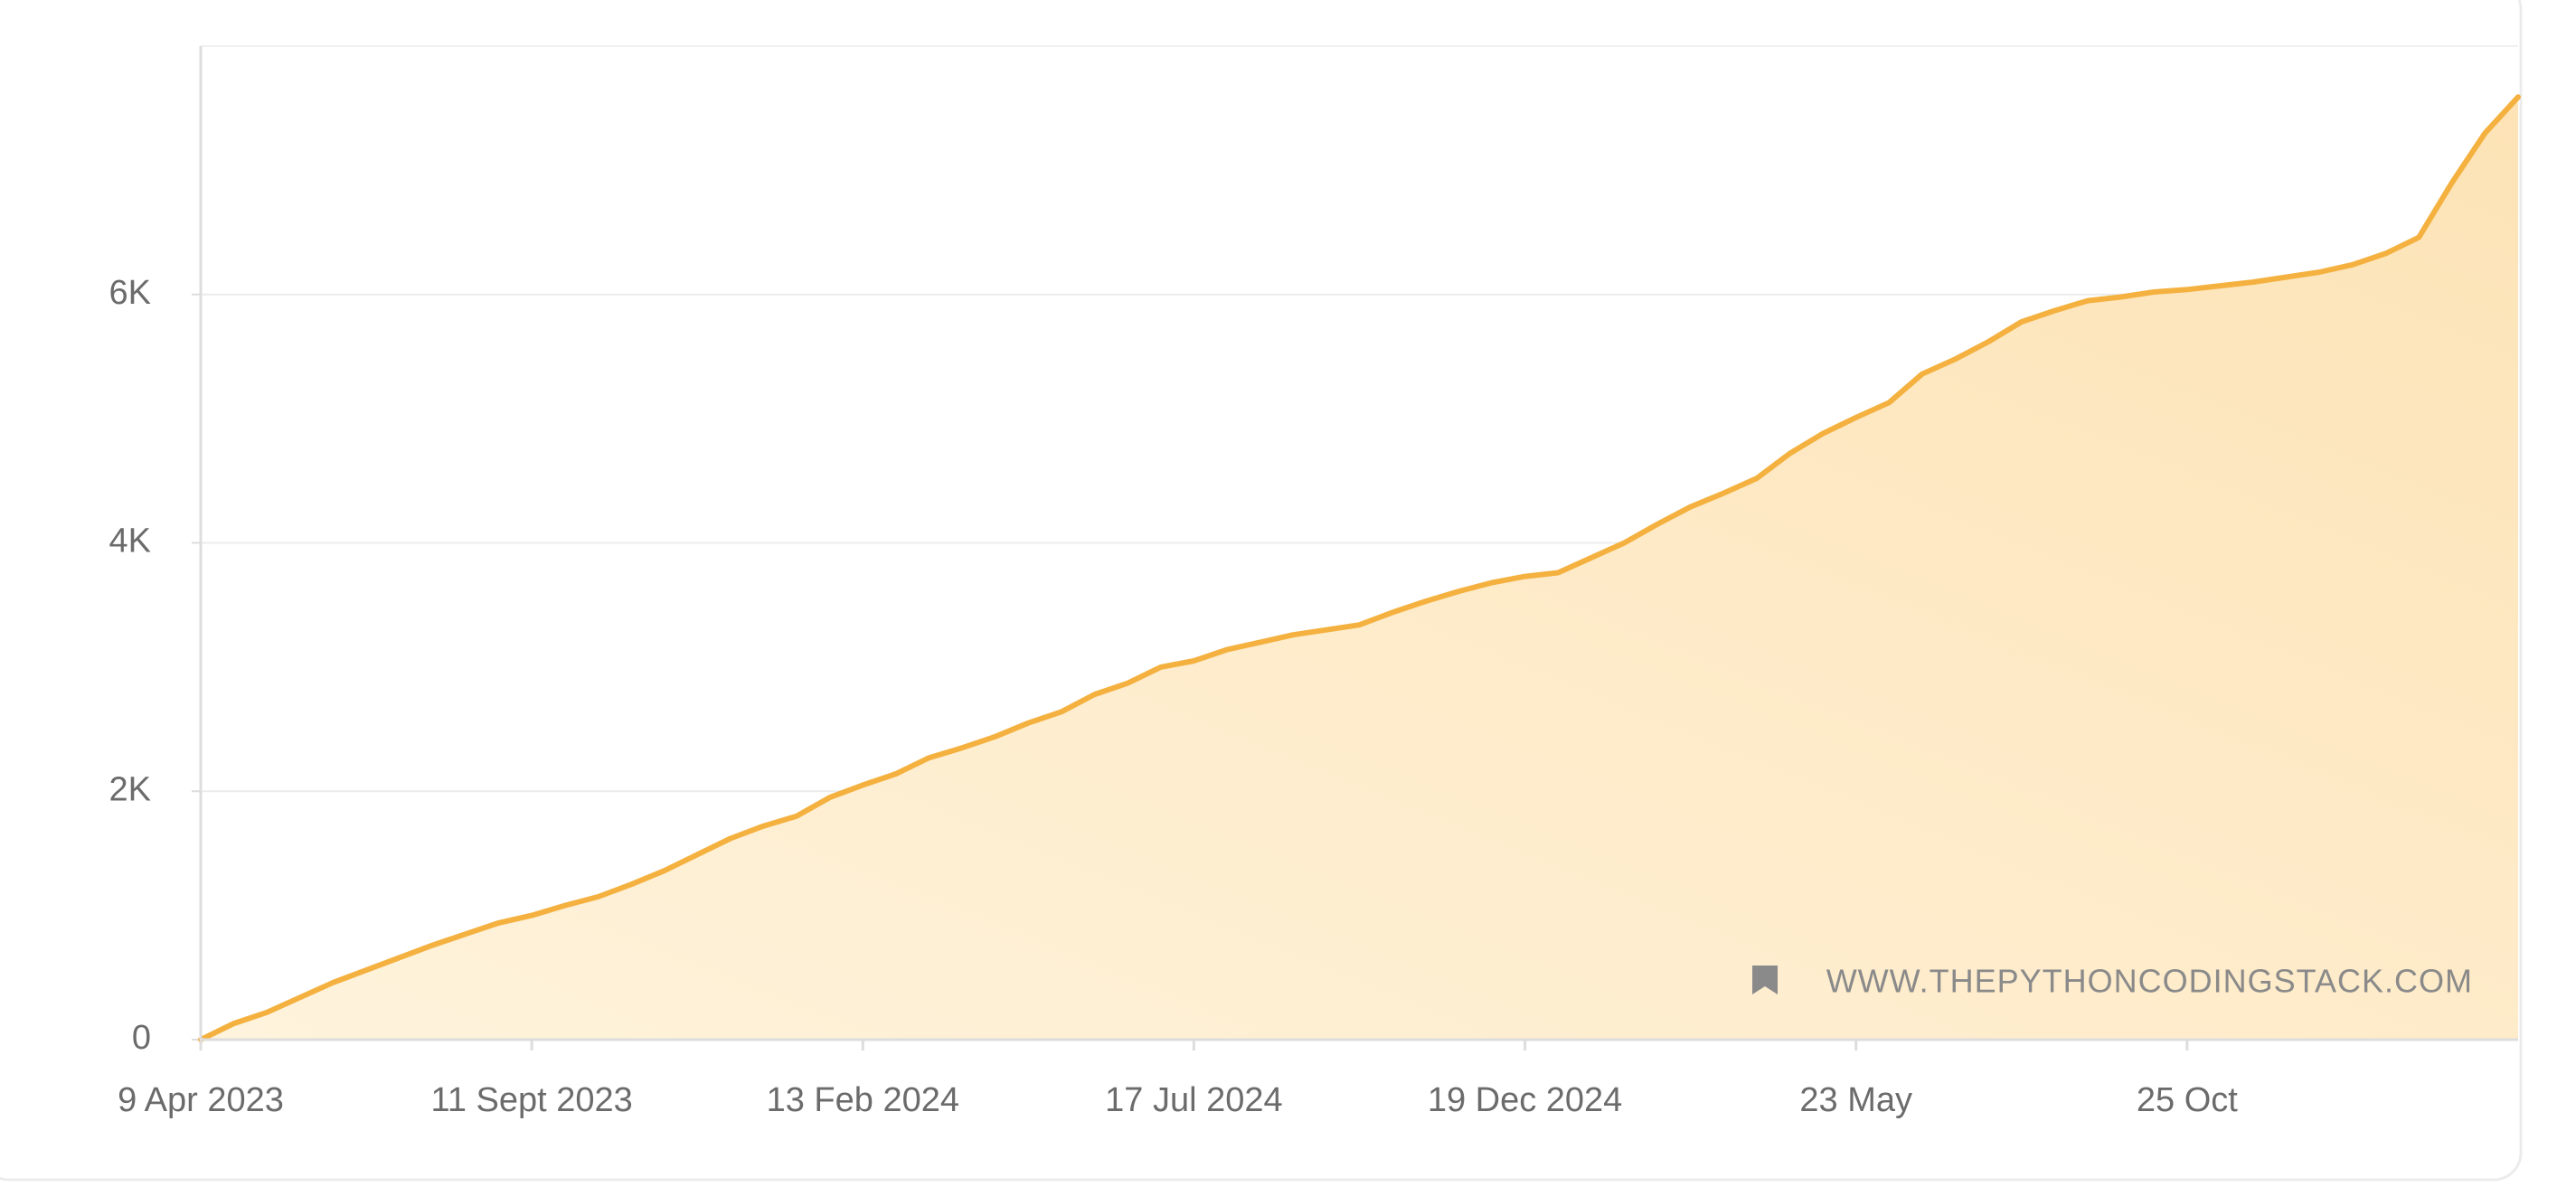 The width and height of the screenshot is (2576, 1187). Describe the element at coordinates (1525, 1100) in the screenshot. I see `x-tick-label: 19 Dec 2024` at that location.